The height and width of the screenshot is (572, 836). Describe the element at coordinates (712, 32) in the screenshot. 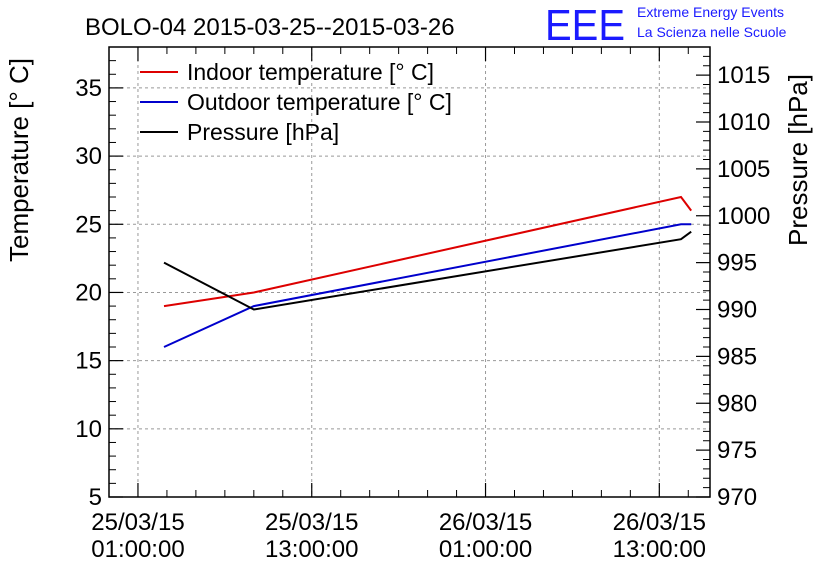

I see `logo-line-2: La Scienza nelle Scuole` at that location.